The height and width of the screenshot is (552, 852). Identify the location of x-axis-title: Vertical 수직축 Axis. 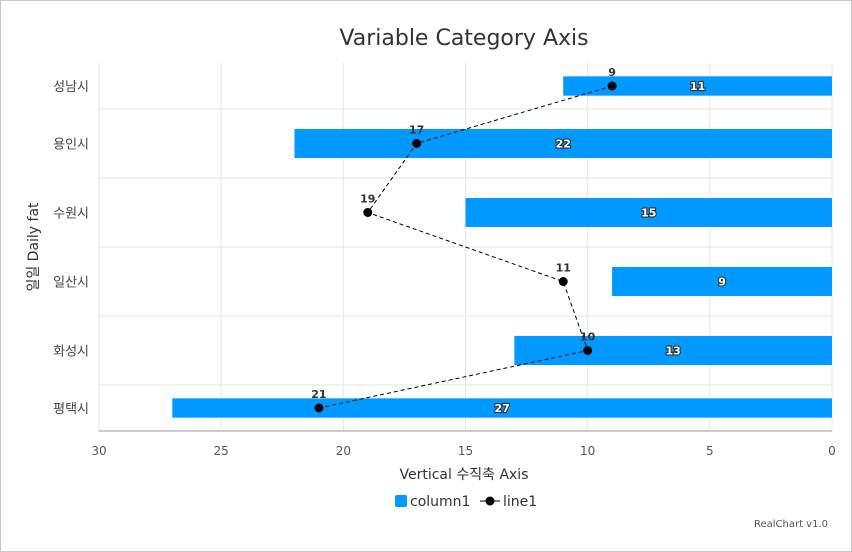
(464, 475).